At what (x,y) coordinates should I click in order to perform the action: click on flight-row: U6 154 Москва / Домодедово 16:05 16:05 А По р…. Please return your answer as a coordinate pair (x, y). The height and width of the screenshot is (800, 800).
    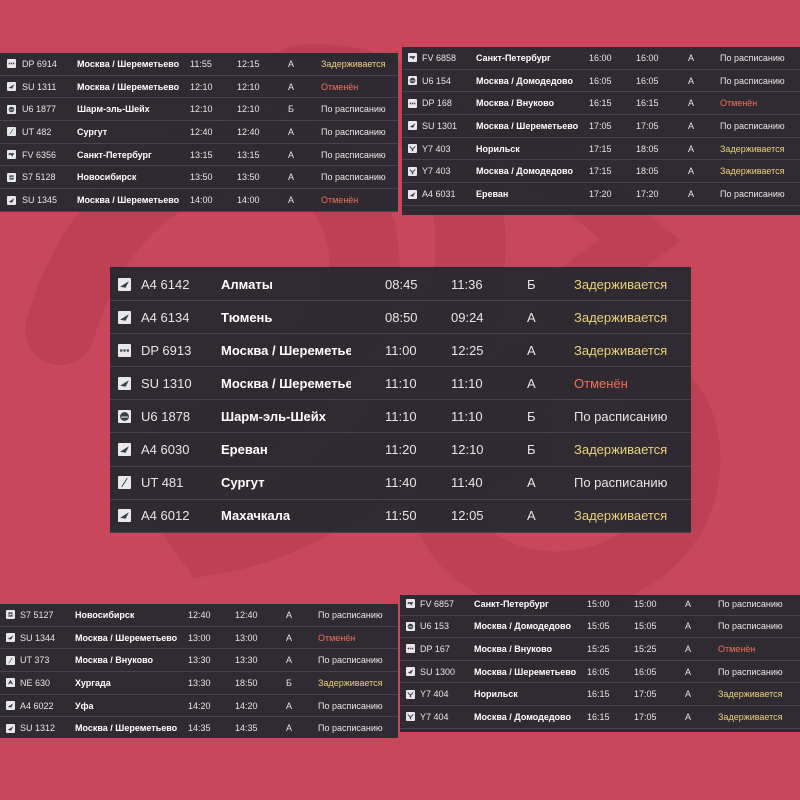
    Looking at the image, I should click on (601, 81).